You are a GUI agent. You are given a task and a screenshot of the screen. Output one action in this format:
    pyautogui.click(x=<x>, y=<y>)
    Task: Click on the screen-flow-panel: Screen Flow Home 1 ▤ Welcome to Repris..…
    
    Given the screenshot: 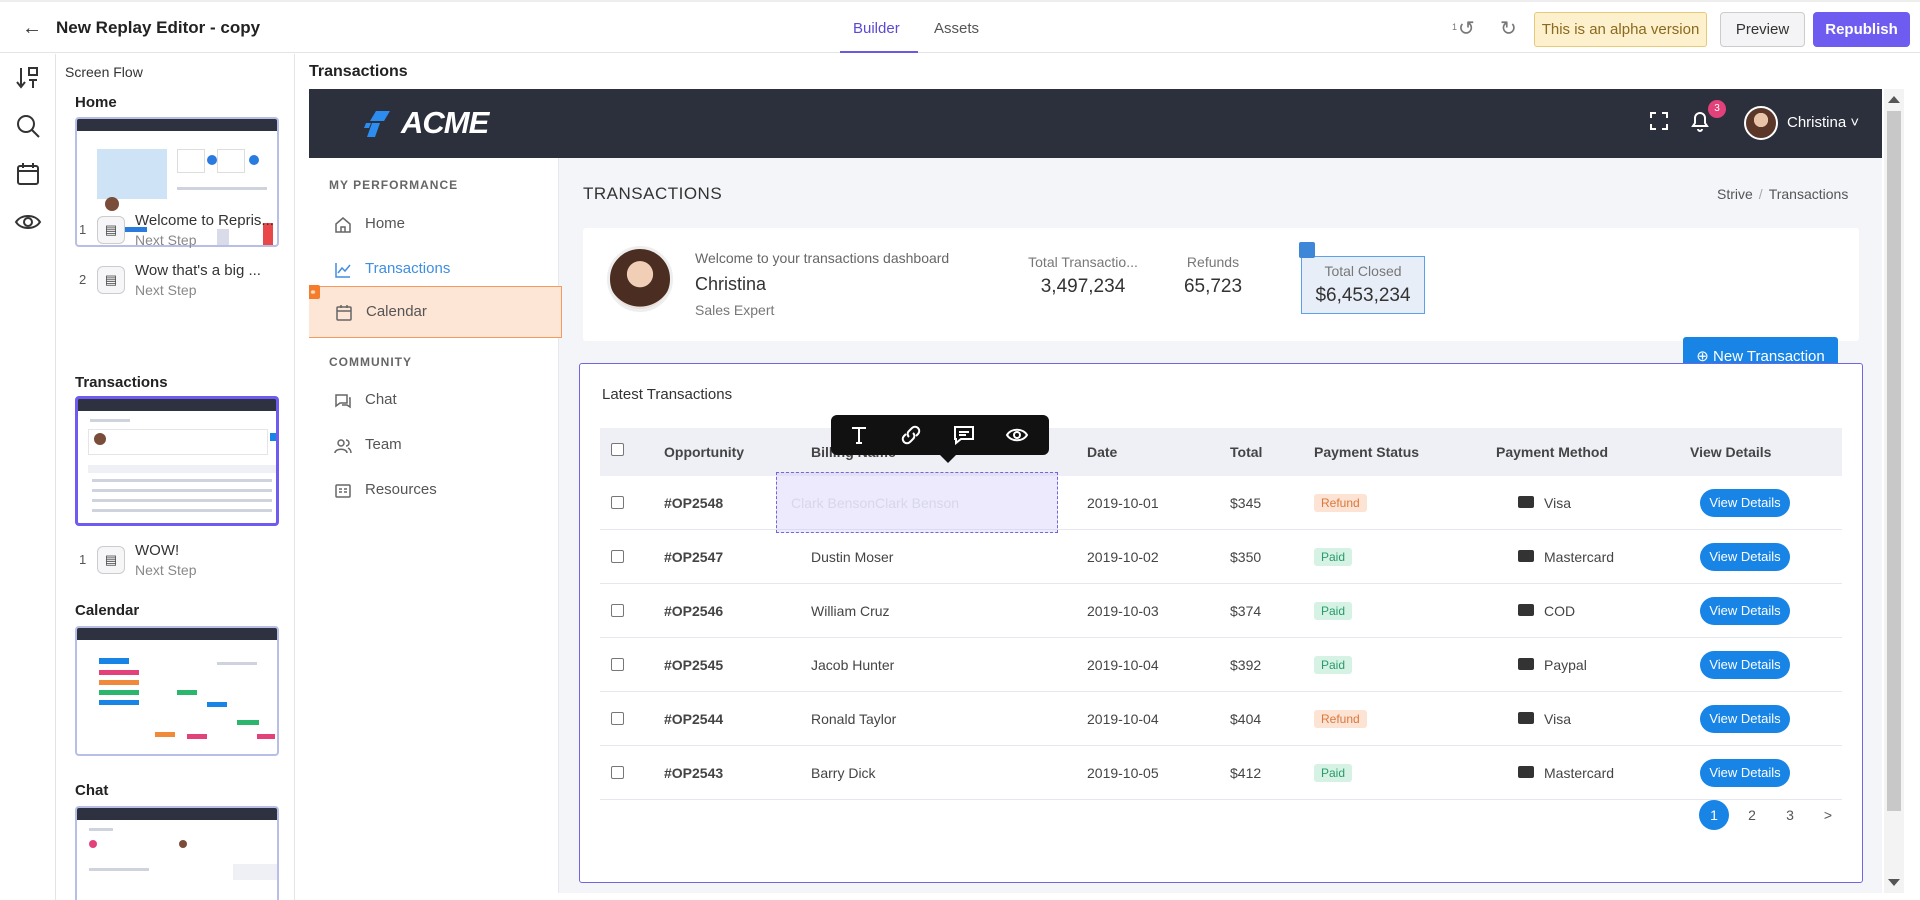 What is the action you would take?
    pyautogui.click(x=176, y=477)
    